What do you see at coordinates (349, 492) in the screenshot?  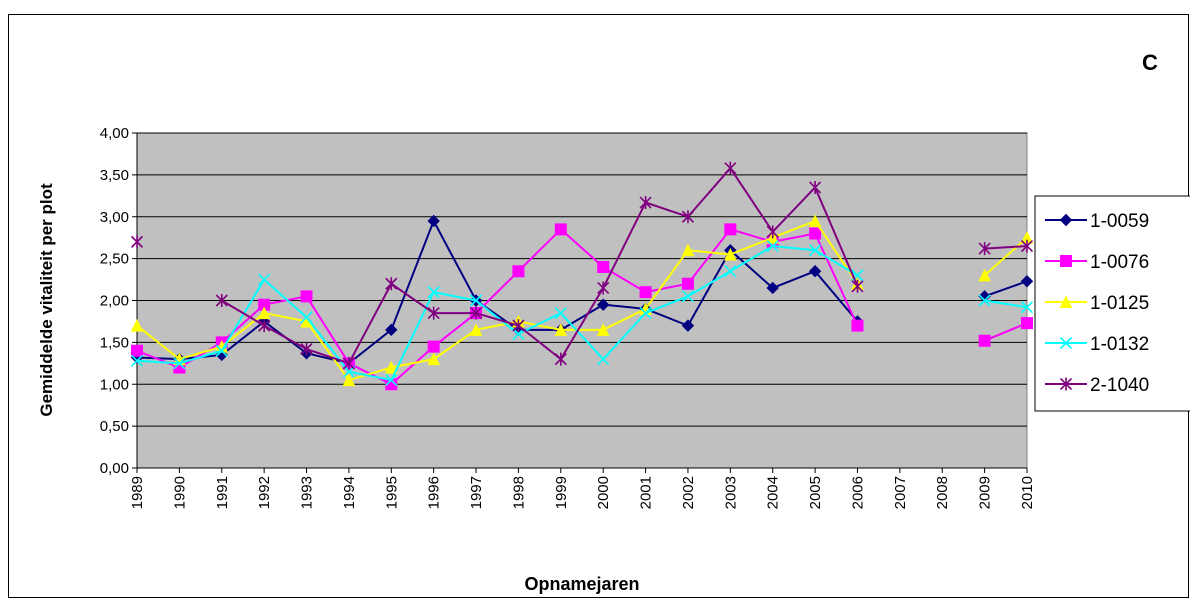 I see `x-tick-label: 1994` at bounding box center [349, 492].